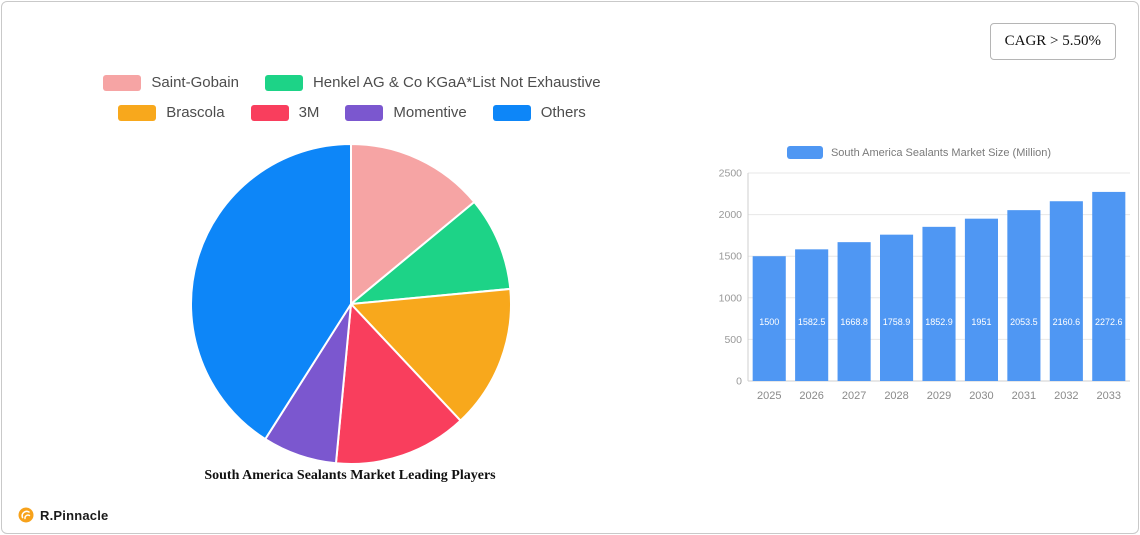  What do you see at coordinates (74, 515) in the screenshot?
I see `brand-name: R.Pinnacle` at bounding box center [74, 515].